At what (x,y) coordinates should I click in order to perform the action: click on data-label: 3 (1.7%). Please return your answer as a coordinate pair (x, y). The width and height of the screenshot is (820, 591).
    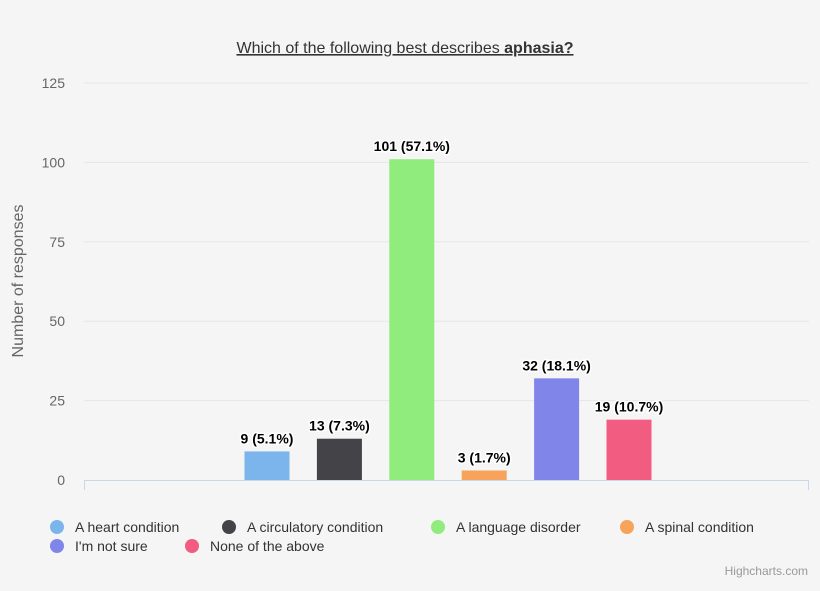
    Looking at the image, I should click on (484, 457).